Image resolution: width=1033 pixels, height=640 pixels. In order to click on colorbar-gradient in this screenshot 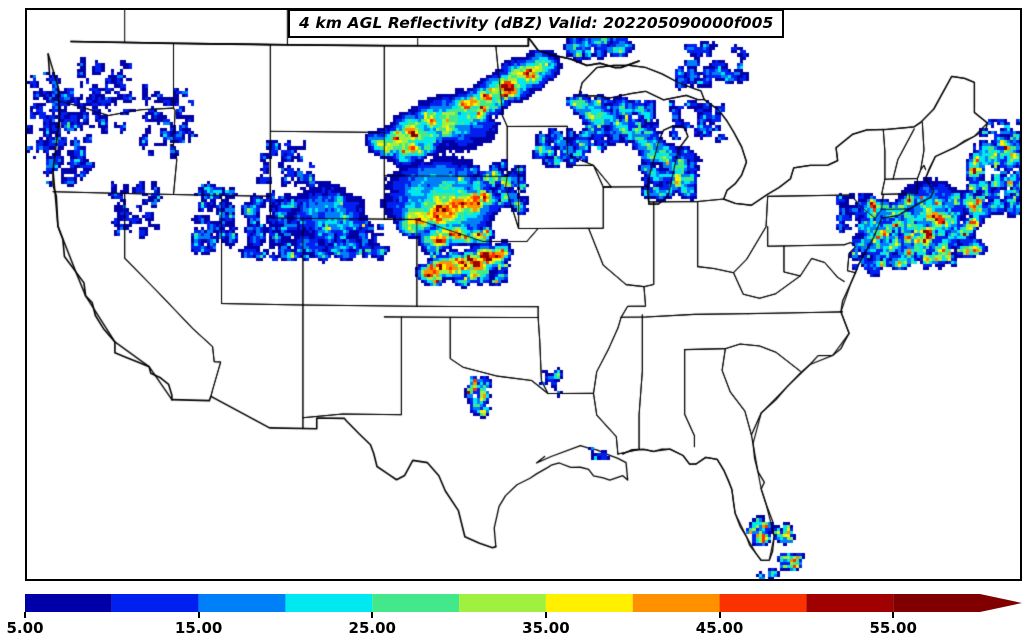, I will do `click(523, 603)`.